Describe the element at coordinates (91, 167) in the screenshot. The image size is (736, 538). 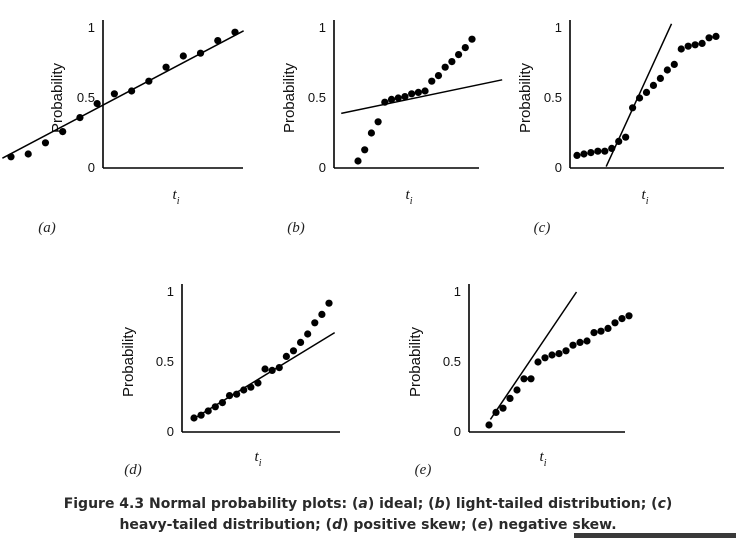
I see `y-tick-label-a-0: 0` at that location.